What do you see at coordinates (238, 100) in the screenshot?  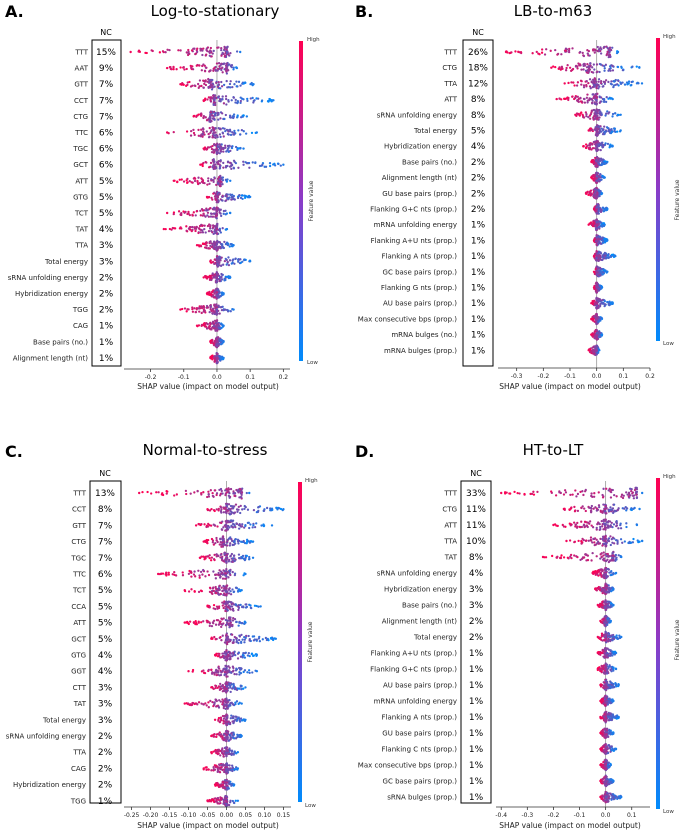 I see `swarm-cct` at bounding box center [238, 100].